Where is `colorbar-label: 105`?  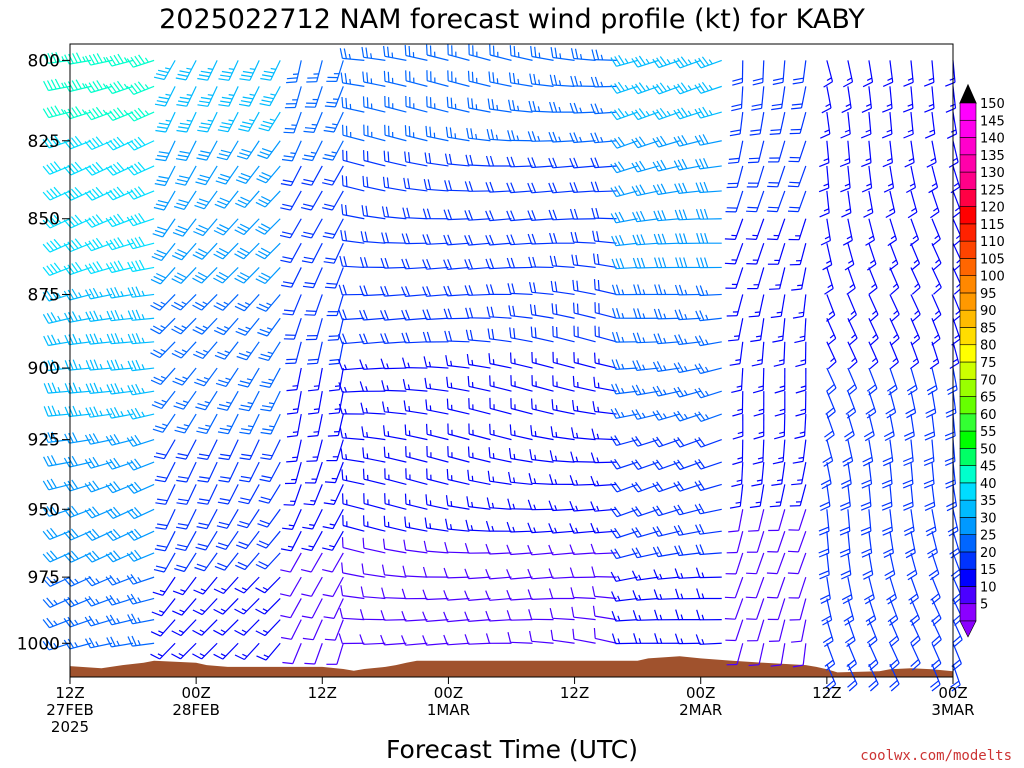 colorbar-label: 105 is located at coordinates (992, 259).